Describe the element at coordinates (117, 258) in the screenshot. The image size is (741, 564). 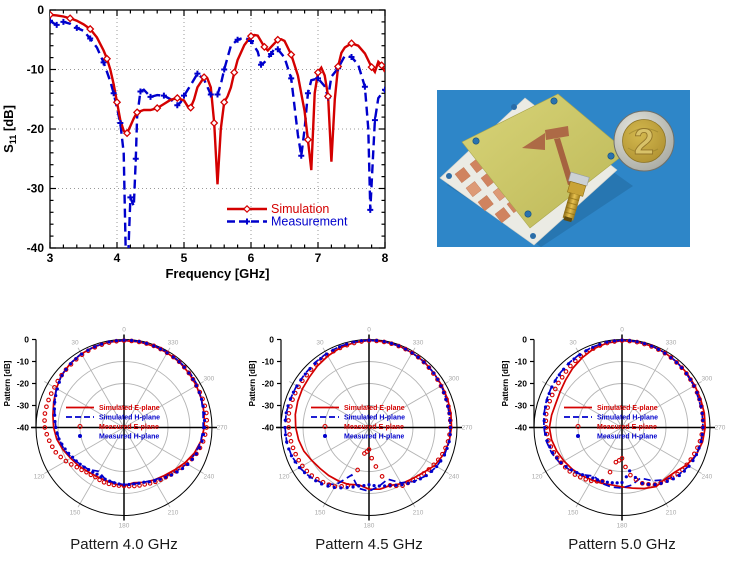
I see `svg-text: 4` at that location.